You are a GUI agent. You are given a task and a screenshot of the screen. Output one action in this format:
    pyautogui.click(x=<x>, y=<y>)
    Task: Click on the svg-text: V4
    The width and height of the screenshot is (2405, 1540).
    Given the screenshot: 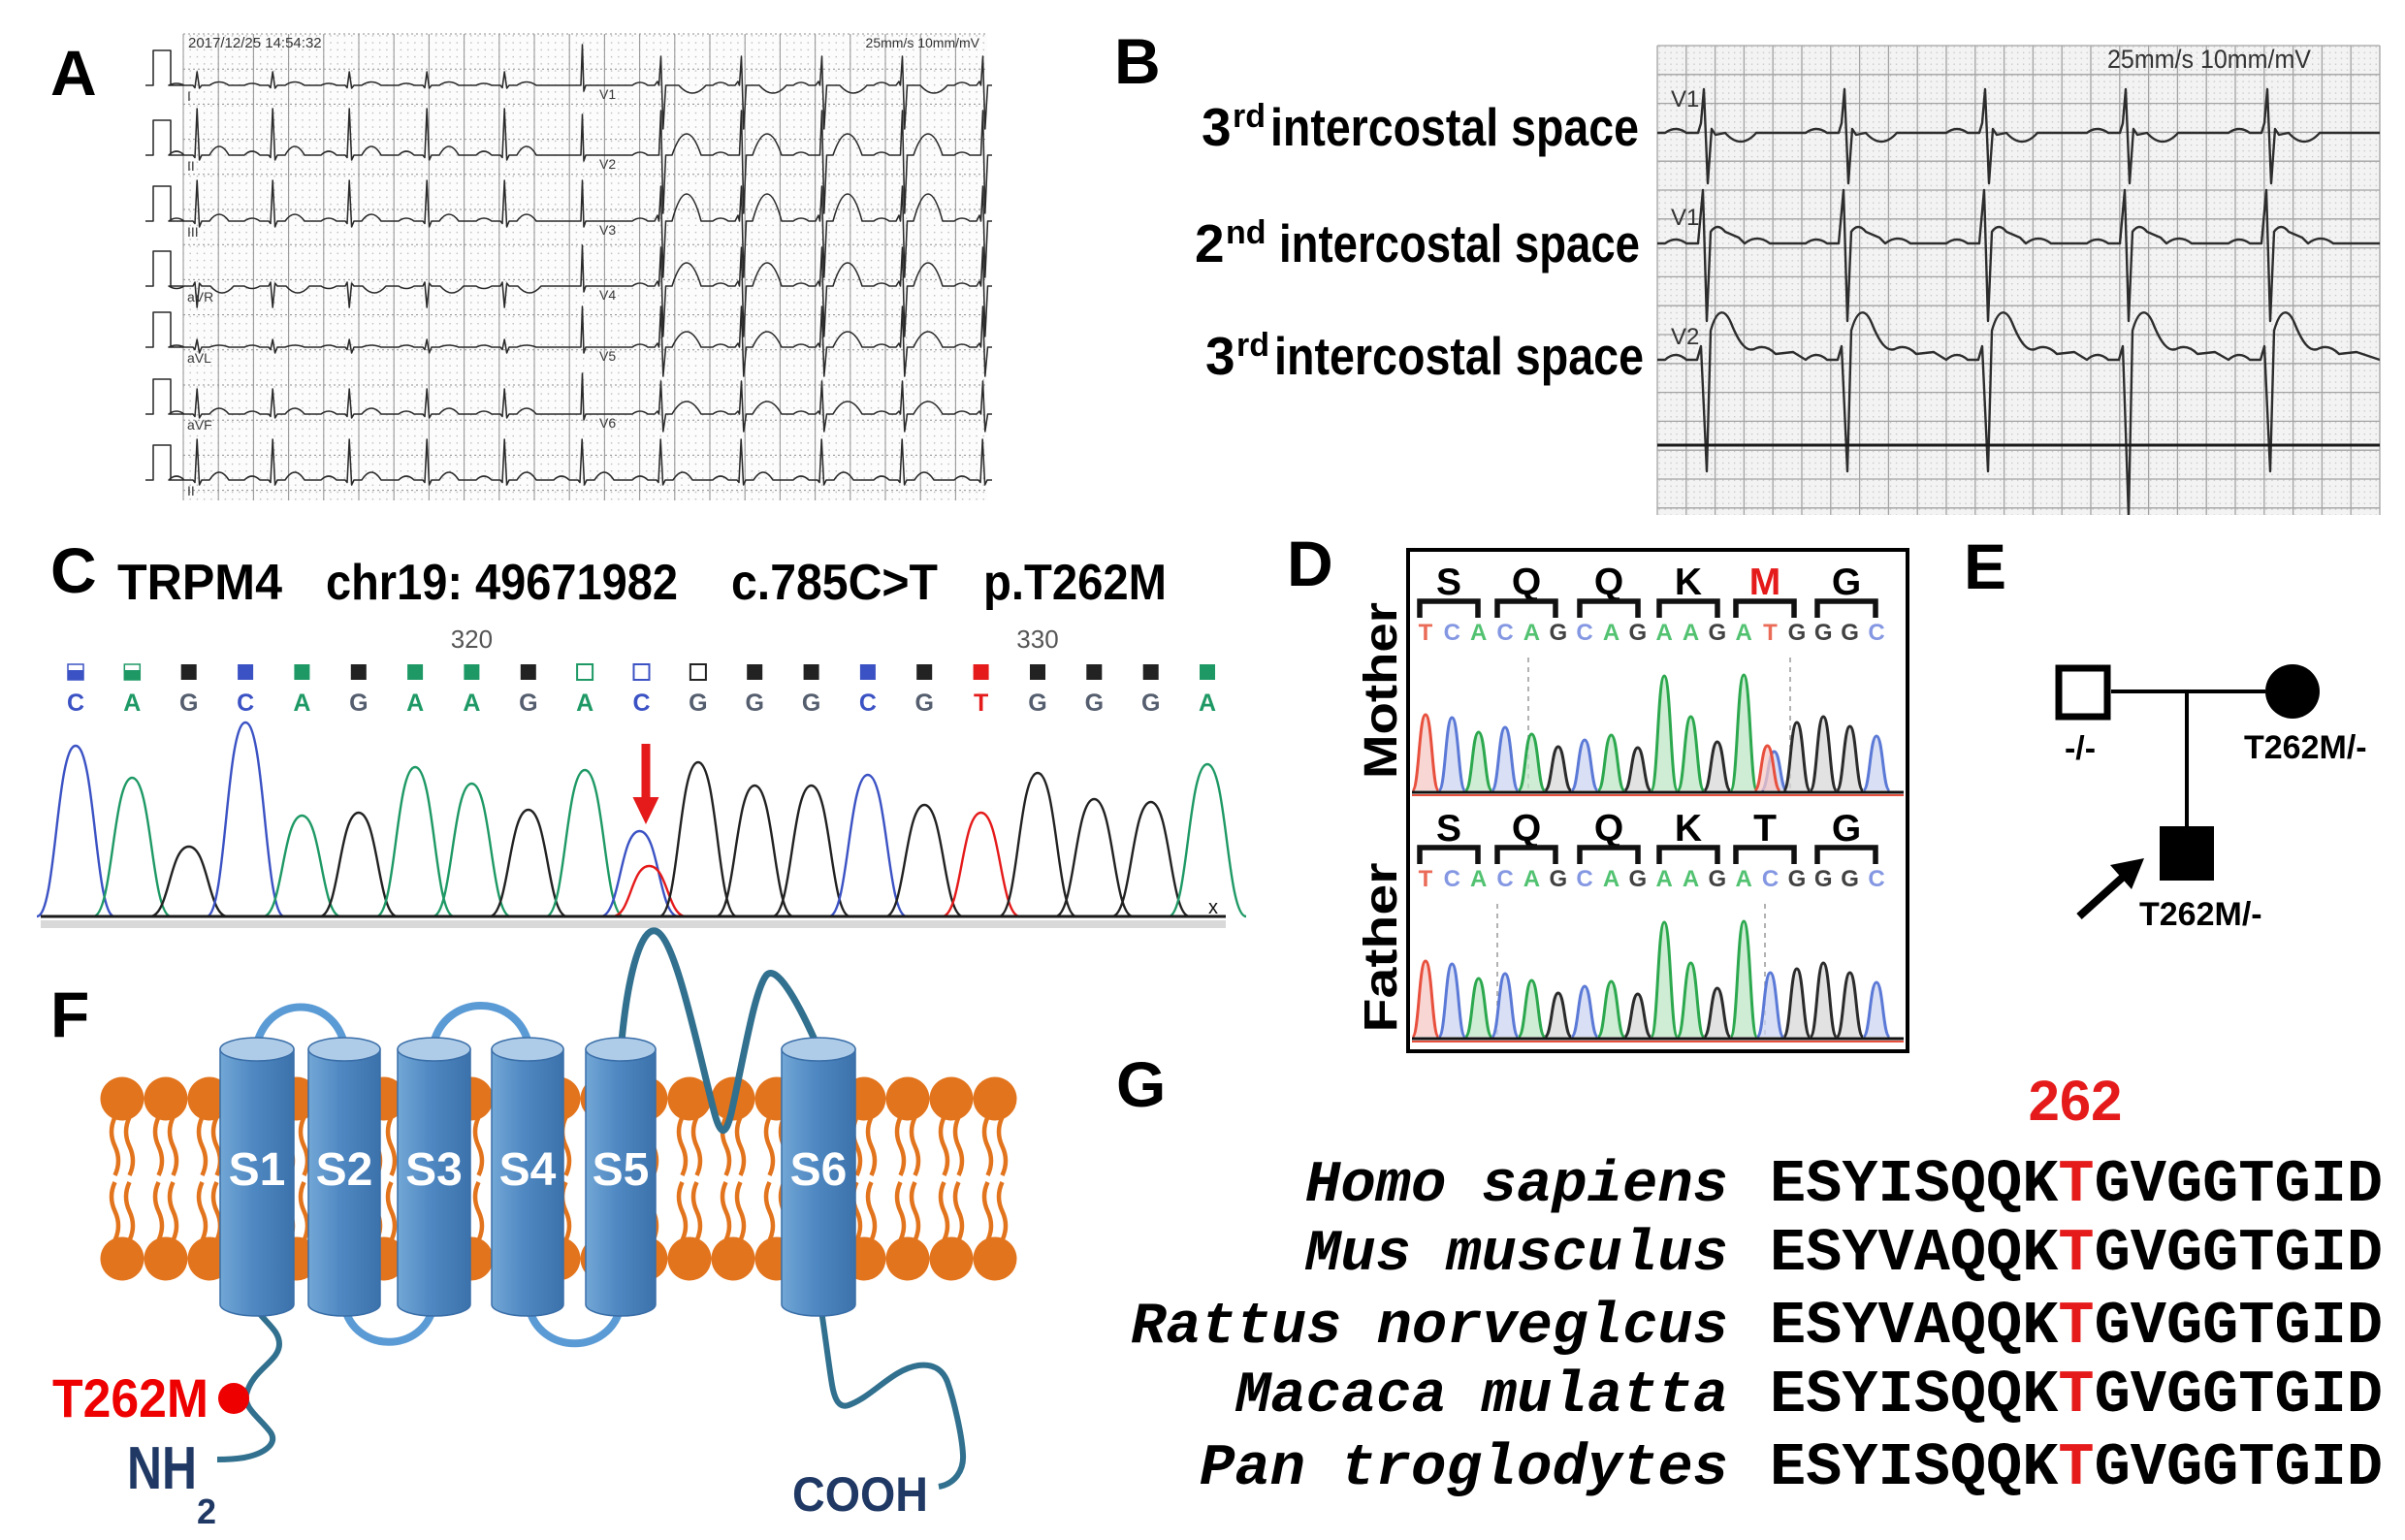 What is the action you would take?
    pyautogui.click(x=607, y=295)
    